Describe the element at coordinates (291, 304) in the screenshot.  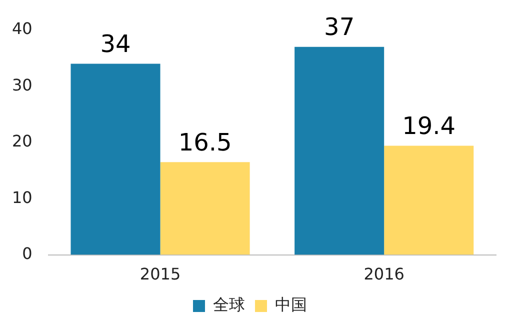
I see `legend-label: 中国` at that location.